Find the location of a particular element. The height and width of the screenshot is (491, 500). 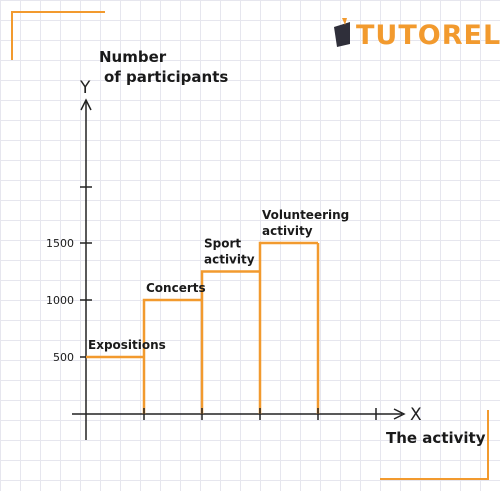

y-axis-title-line-2: of participants is located at coordinates (166, 77).